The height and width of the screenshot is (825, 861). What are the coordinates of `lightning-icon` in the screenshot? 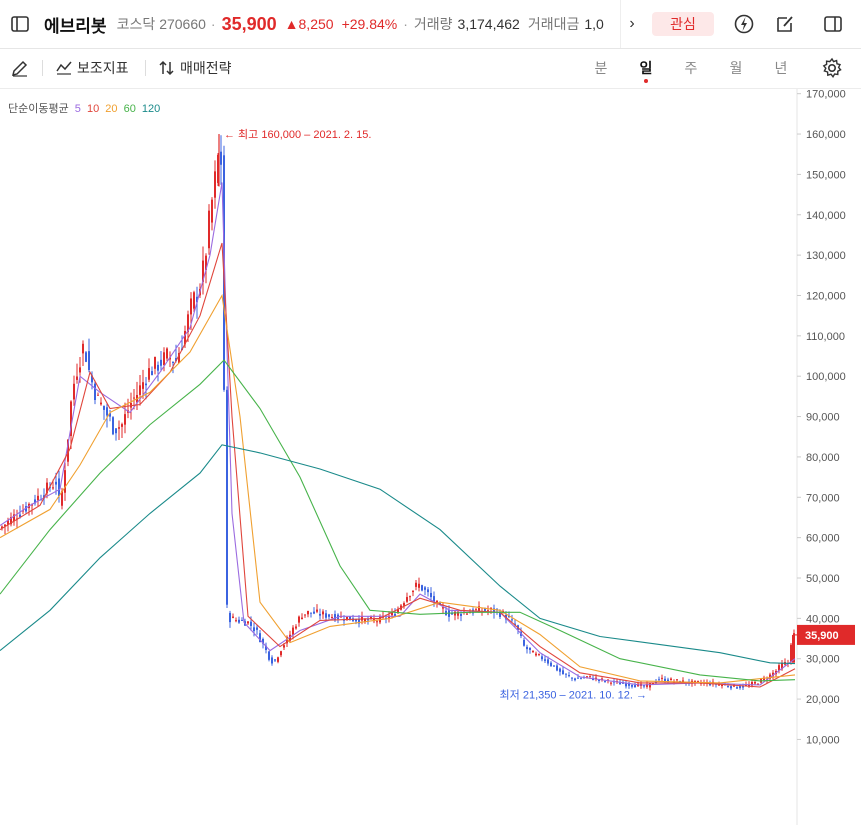 It's located at (744, 24).